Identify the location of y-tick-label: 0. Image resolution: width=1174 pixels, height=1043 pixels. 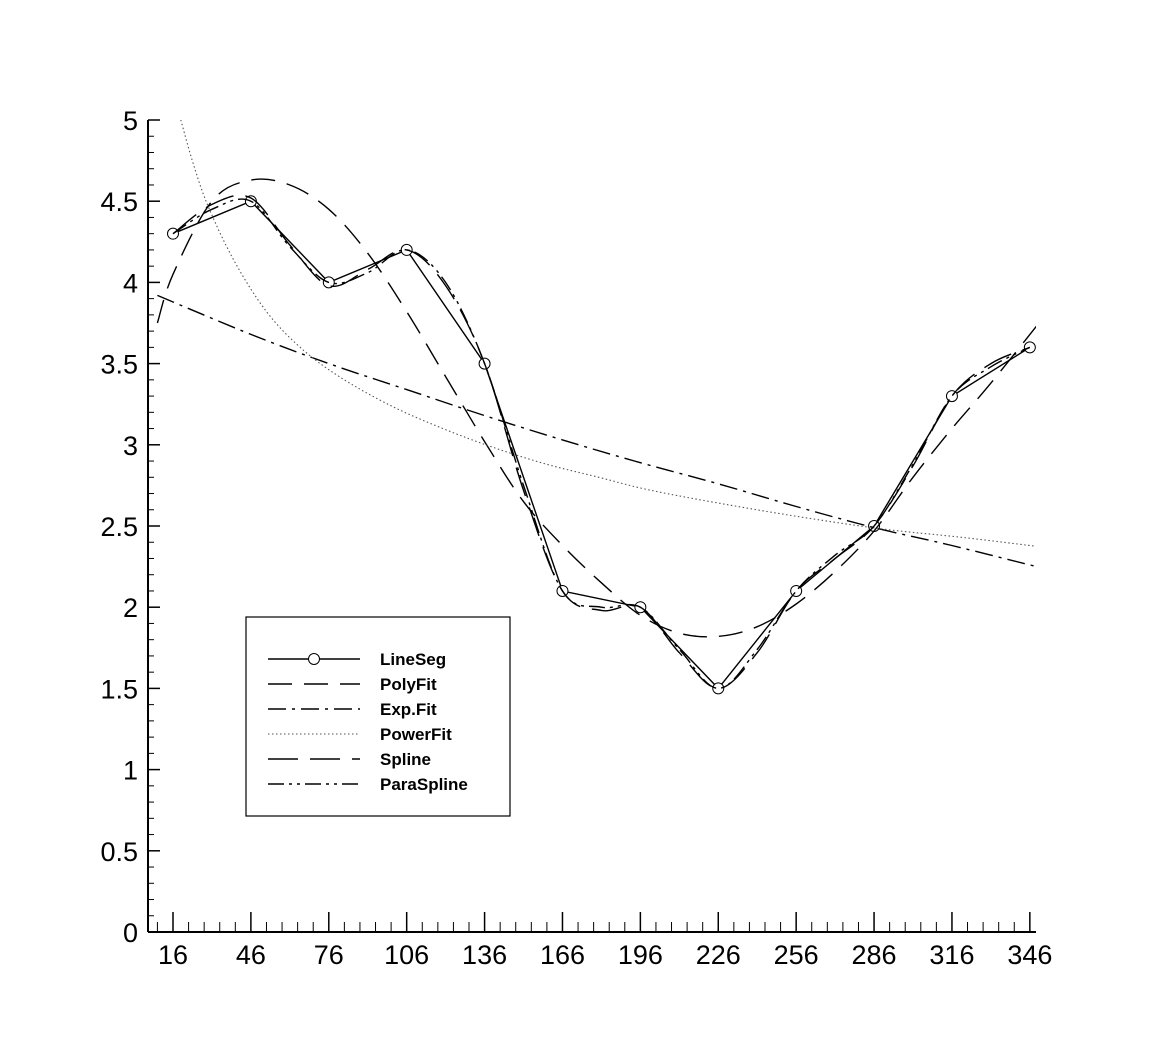
(130, 933).